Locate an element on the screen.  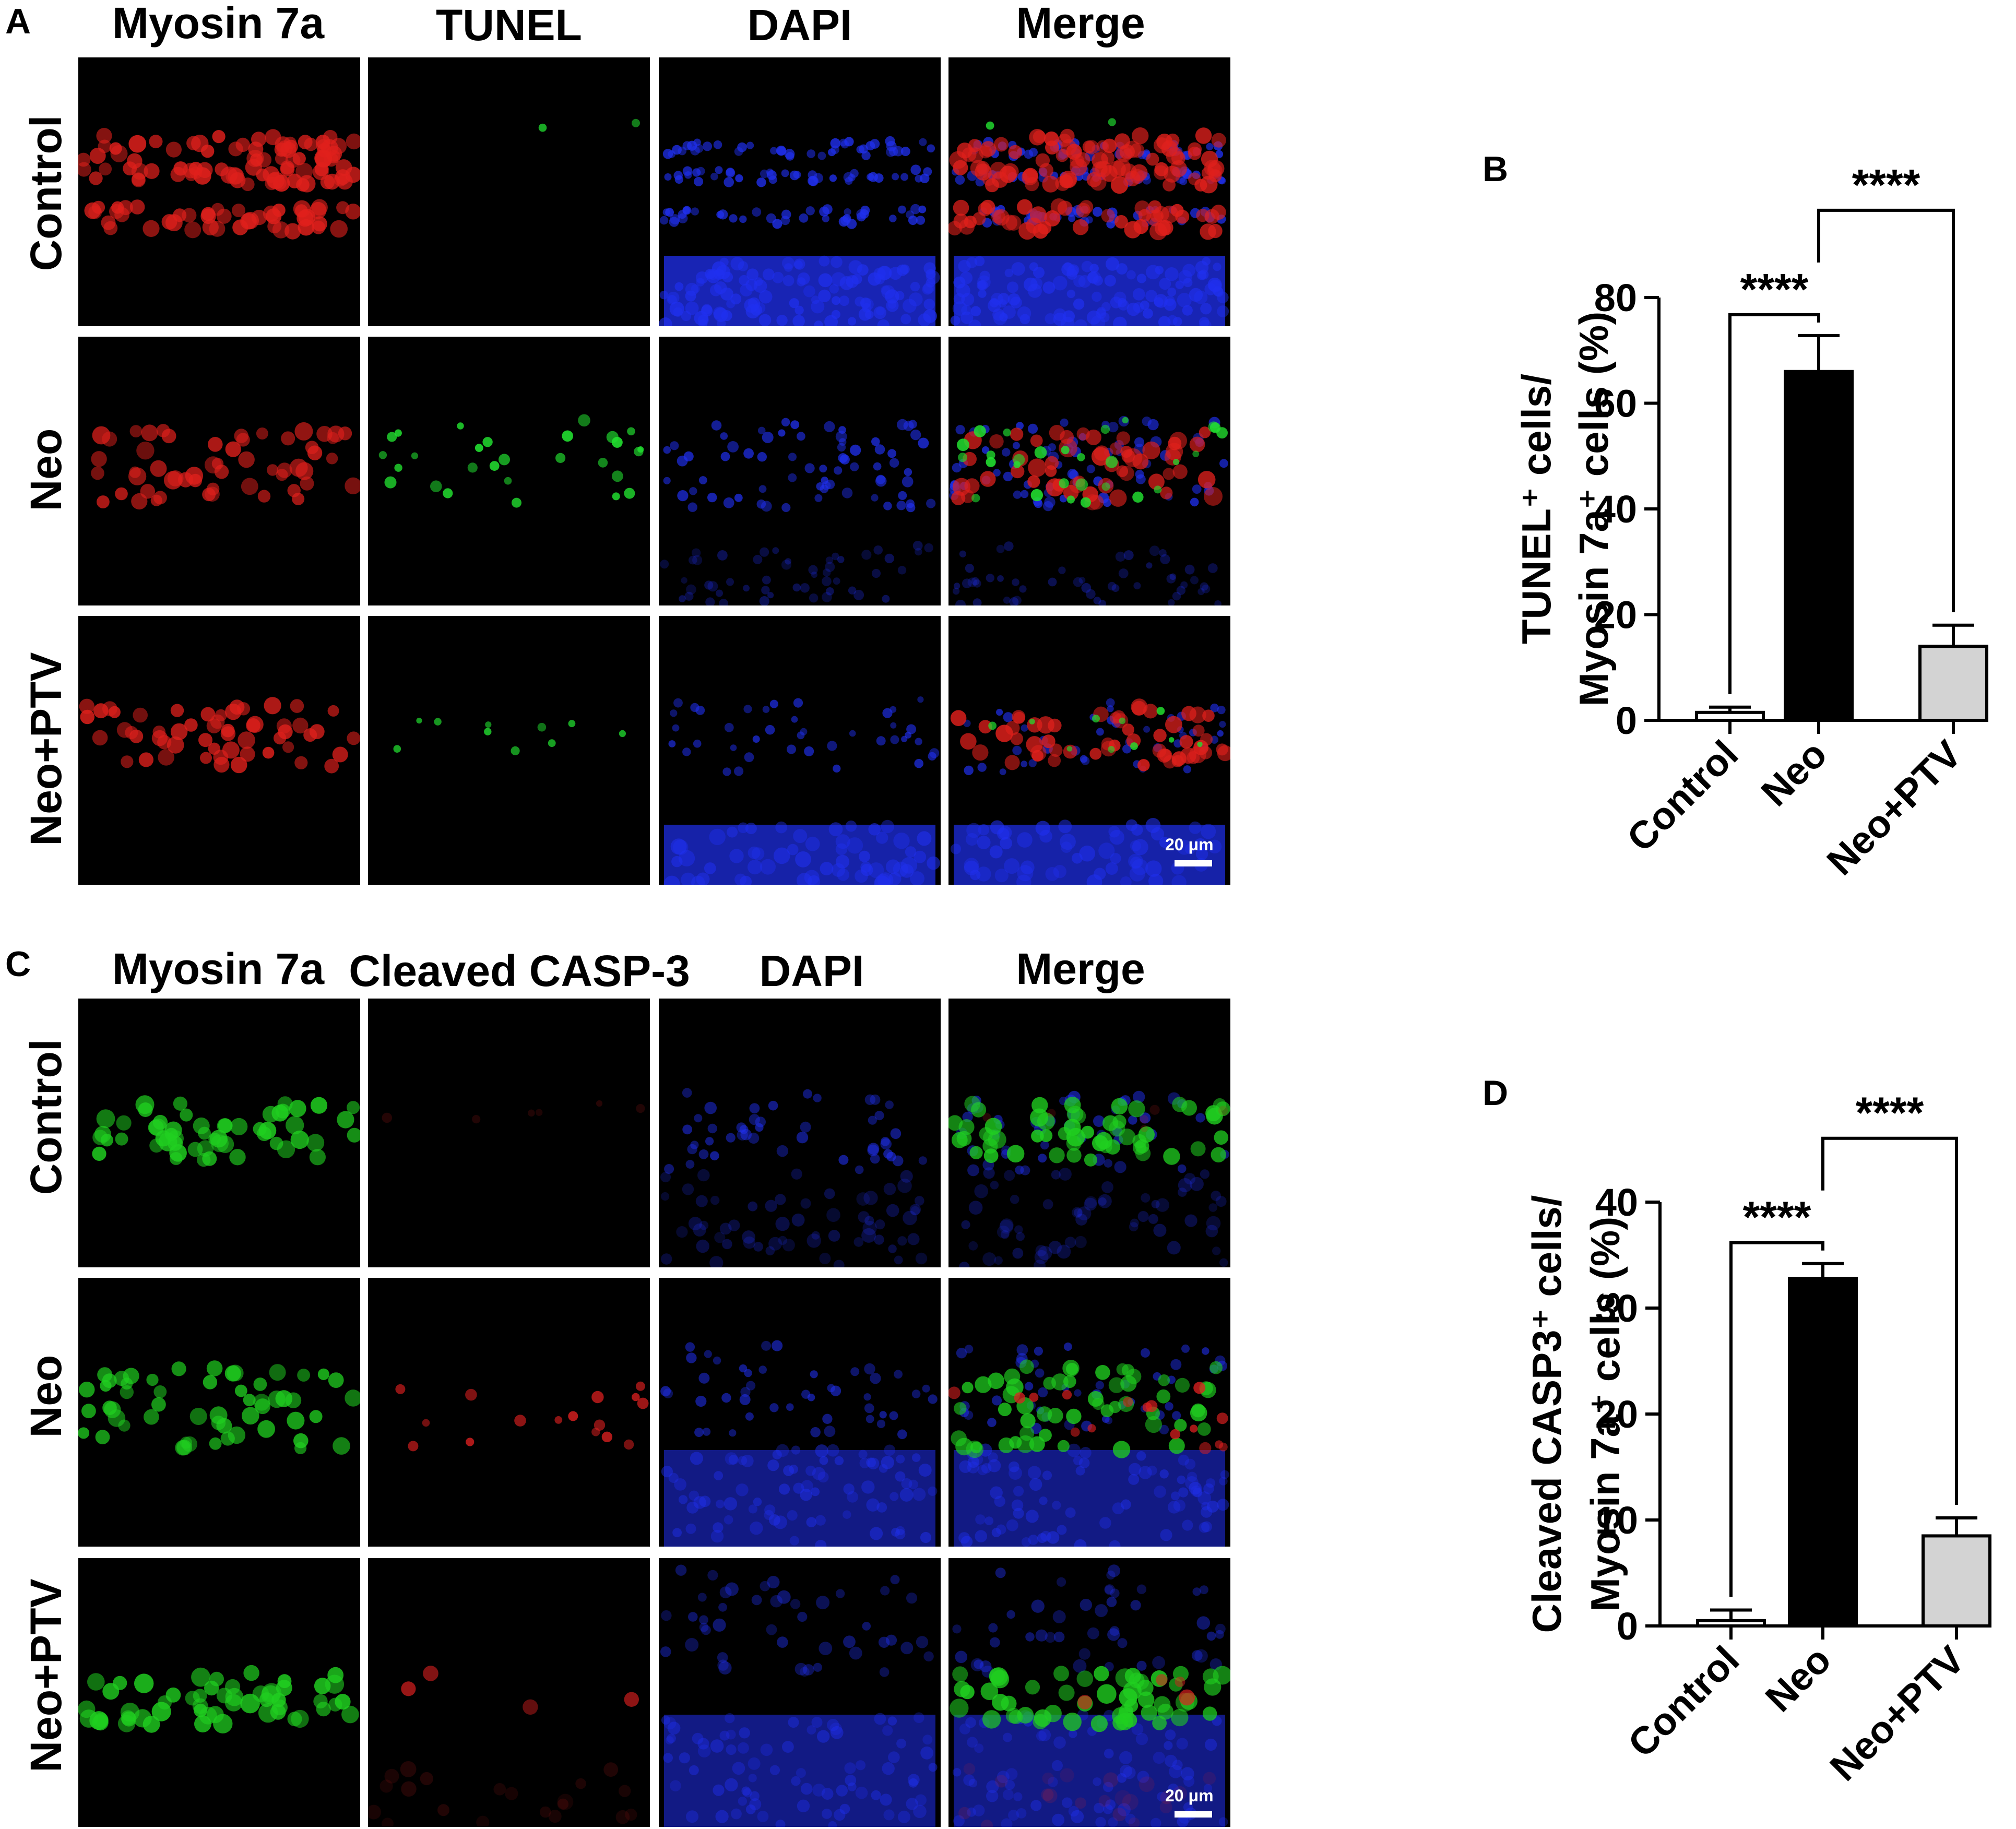
significance-bracket is located at coordinates (1774, 503).